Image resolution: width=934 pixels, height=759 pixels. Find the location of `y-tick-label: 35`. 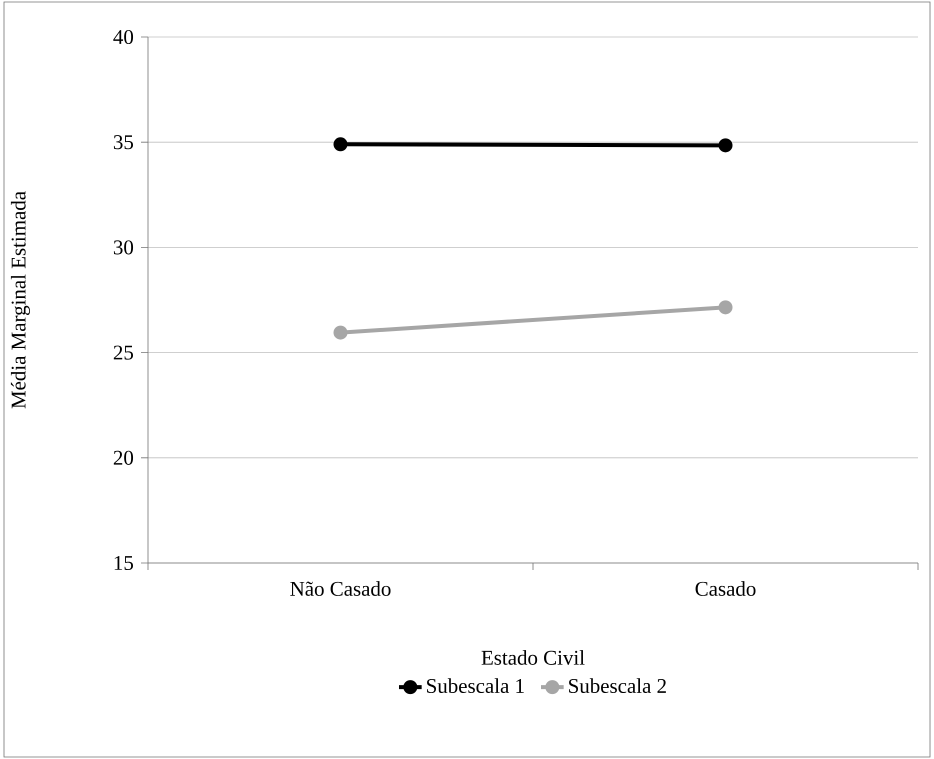

y-tick-label: 35 is located at coordinates (124, 142).